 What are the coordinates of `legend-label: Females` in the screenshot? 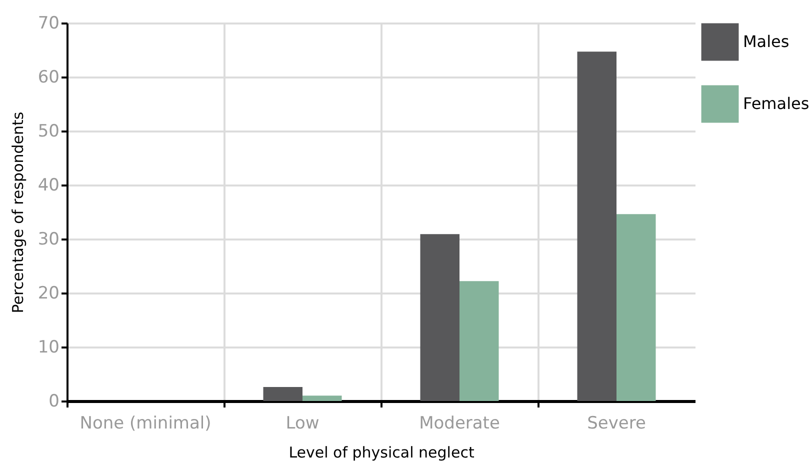 It's located at (776, 103).